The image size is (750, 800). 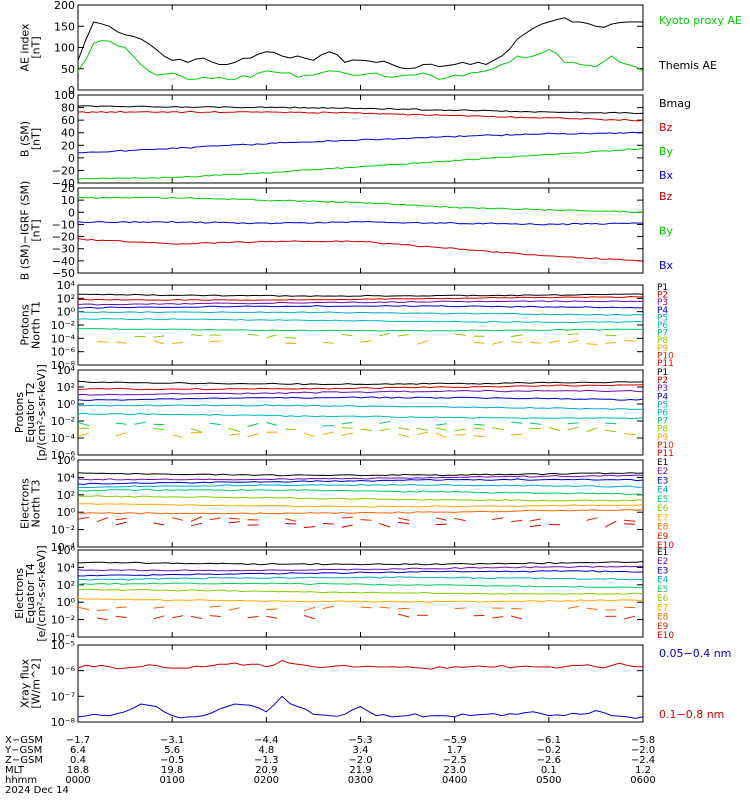 I want to click on channel-line-p2, so click(x=360, y=387).